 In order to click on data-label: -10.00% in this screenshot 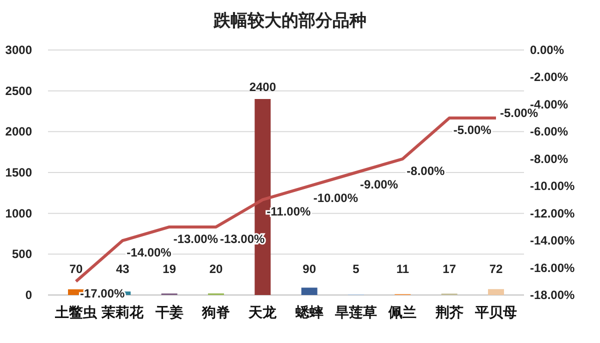, I will do `click(335, 198)`.